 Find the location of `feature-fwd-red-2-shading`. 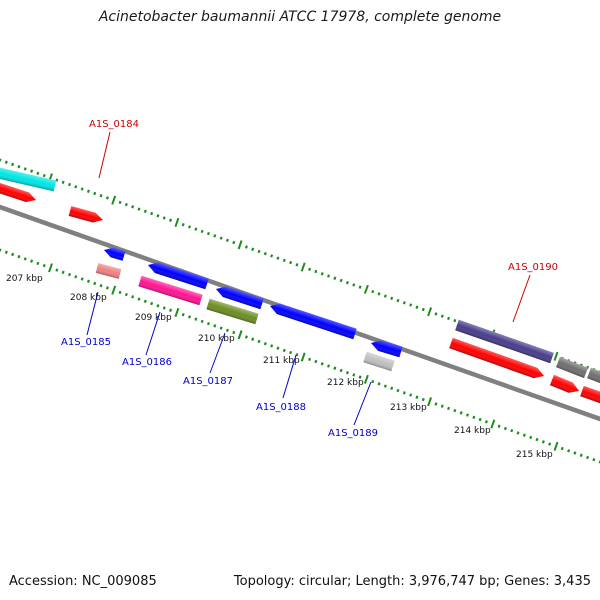

feature-fwd-red-2-shading is located at coordinates (497, 358).